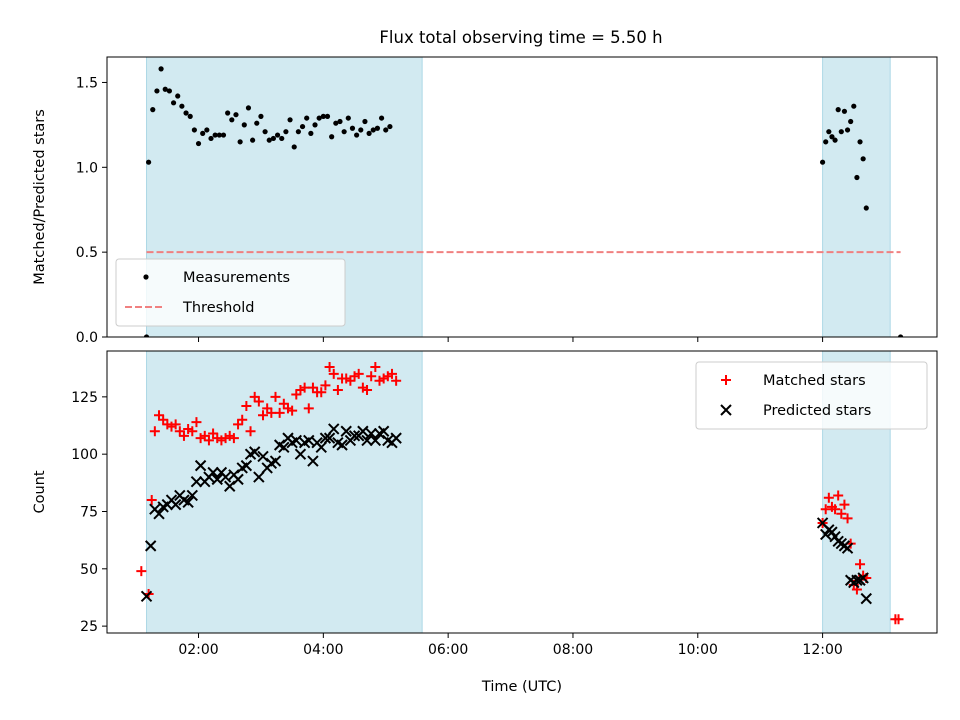 The width and height of the screenshot is (960, 720). I want to click on legend-label: Measurements, so click(236, 278).